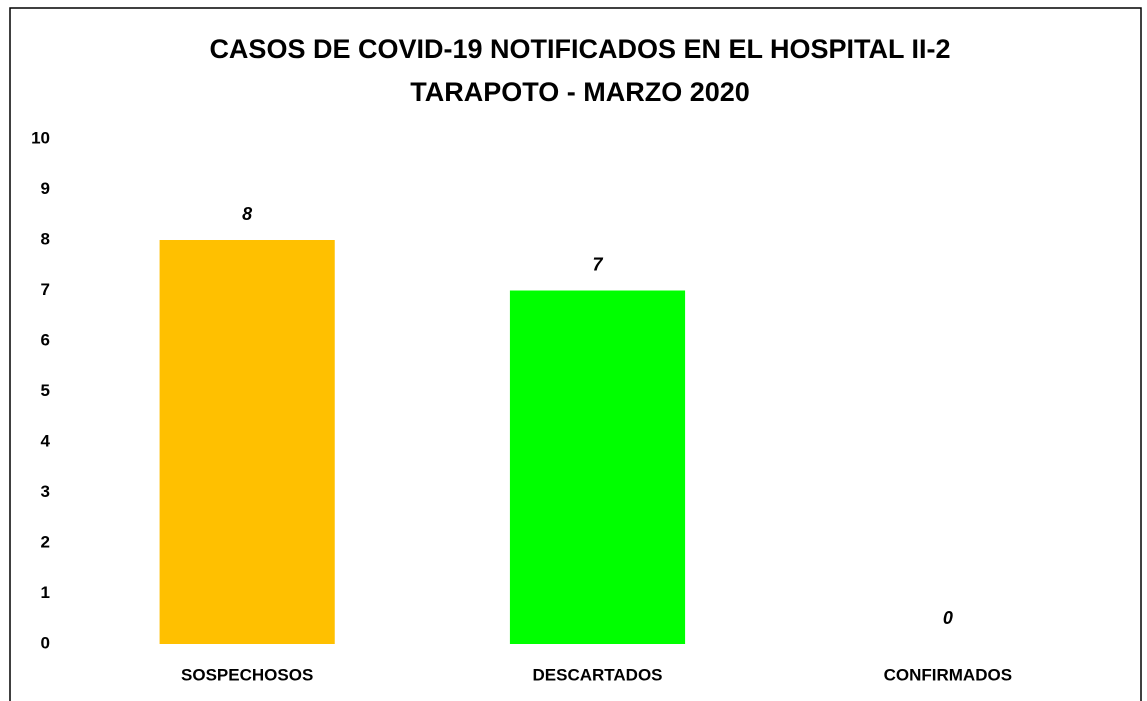 The width and height of the screenshot is (1147, 701). I want to click on y-tick-label: 0, so click(45, 642).